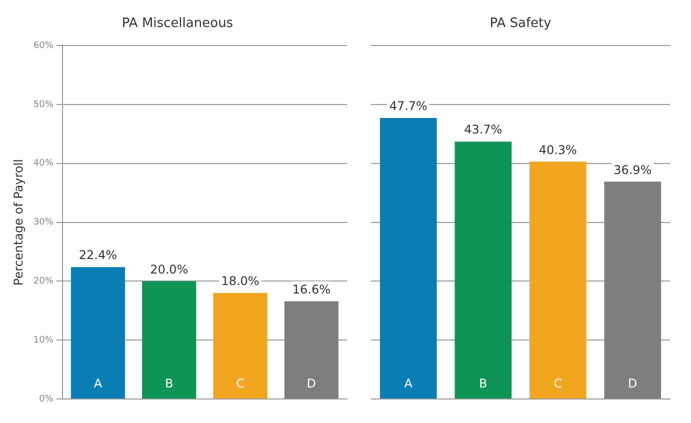 The image size is (691, 423). What do you see at coordinates (557, 149) in the screenshot?
I see `data-label: 40.3%` at bounding box center [557, 149].